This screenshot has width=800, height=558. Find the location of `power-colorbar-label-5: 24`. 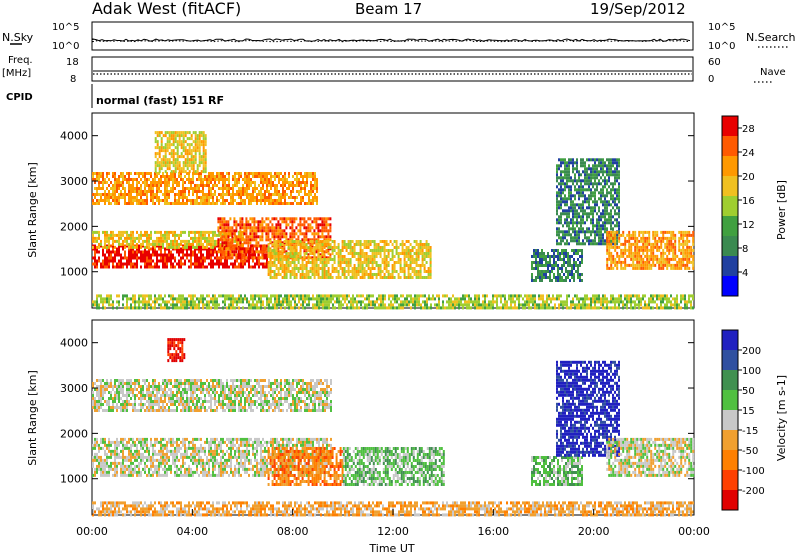

power-colorbar-label-5: 24 is located at coordinates (748, 153).